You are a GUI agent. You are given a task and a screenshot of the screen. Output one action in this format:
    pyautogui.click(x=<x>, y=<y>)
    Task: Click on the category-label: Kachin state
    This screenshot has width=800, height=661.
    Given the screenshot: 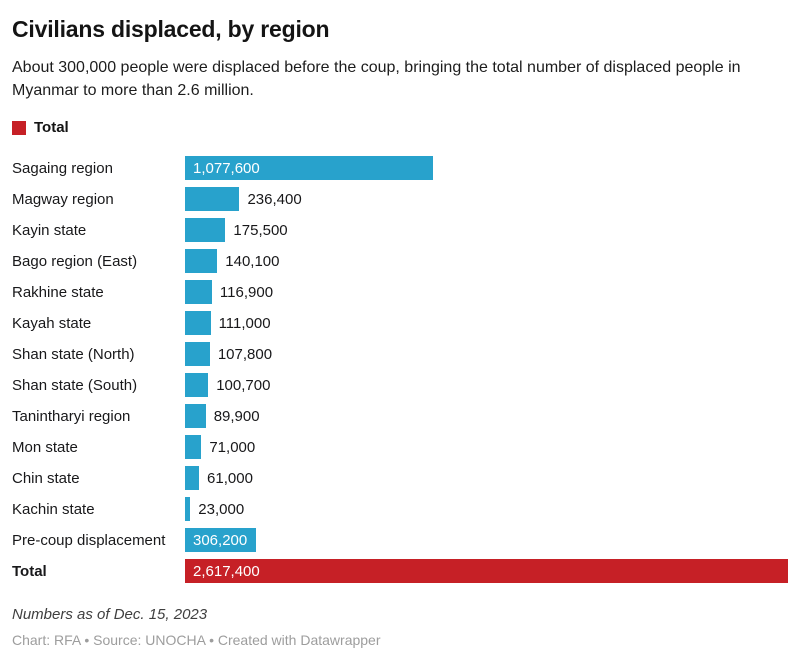 What is the action you would take?
    pyautogui.click(x=53, y=509)
    